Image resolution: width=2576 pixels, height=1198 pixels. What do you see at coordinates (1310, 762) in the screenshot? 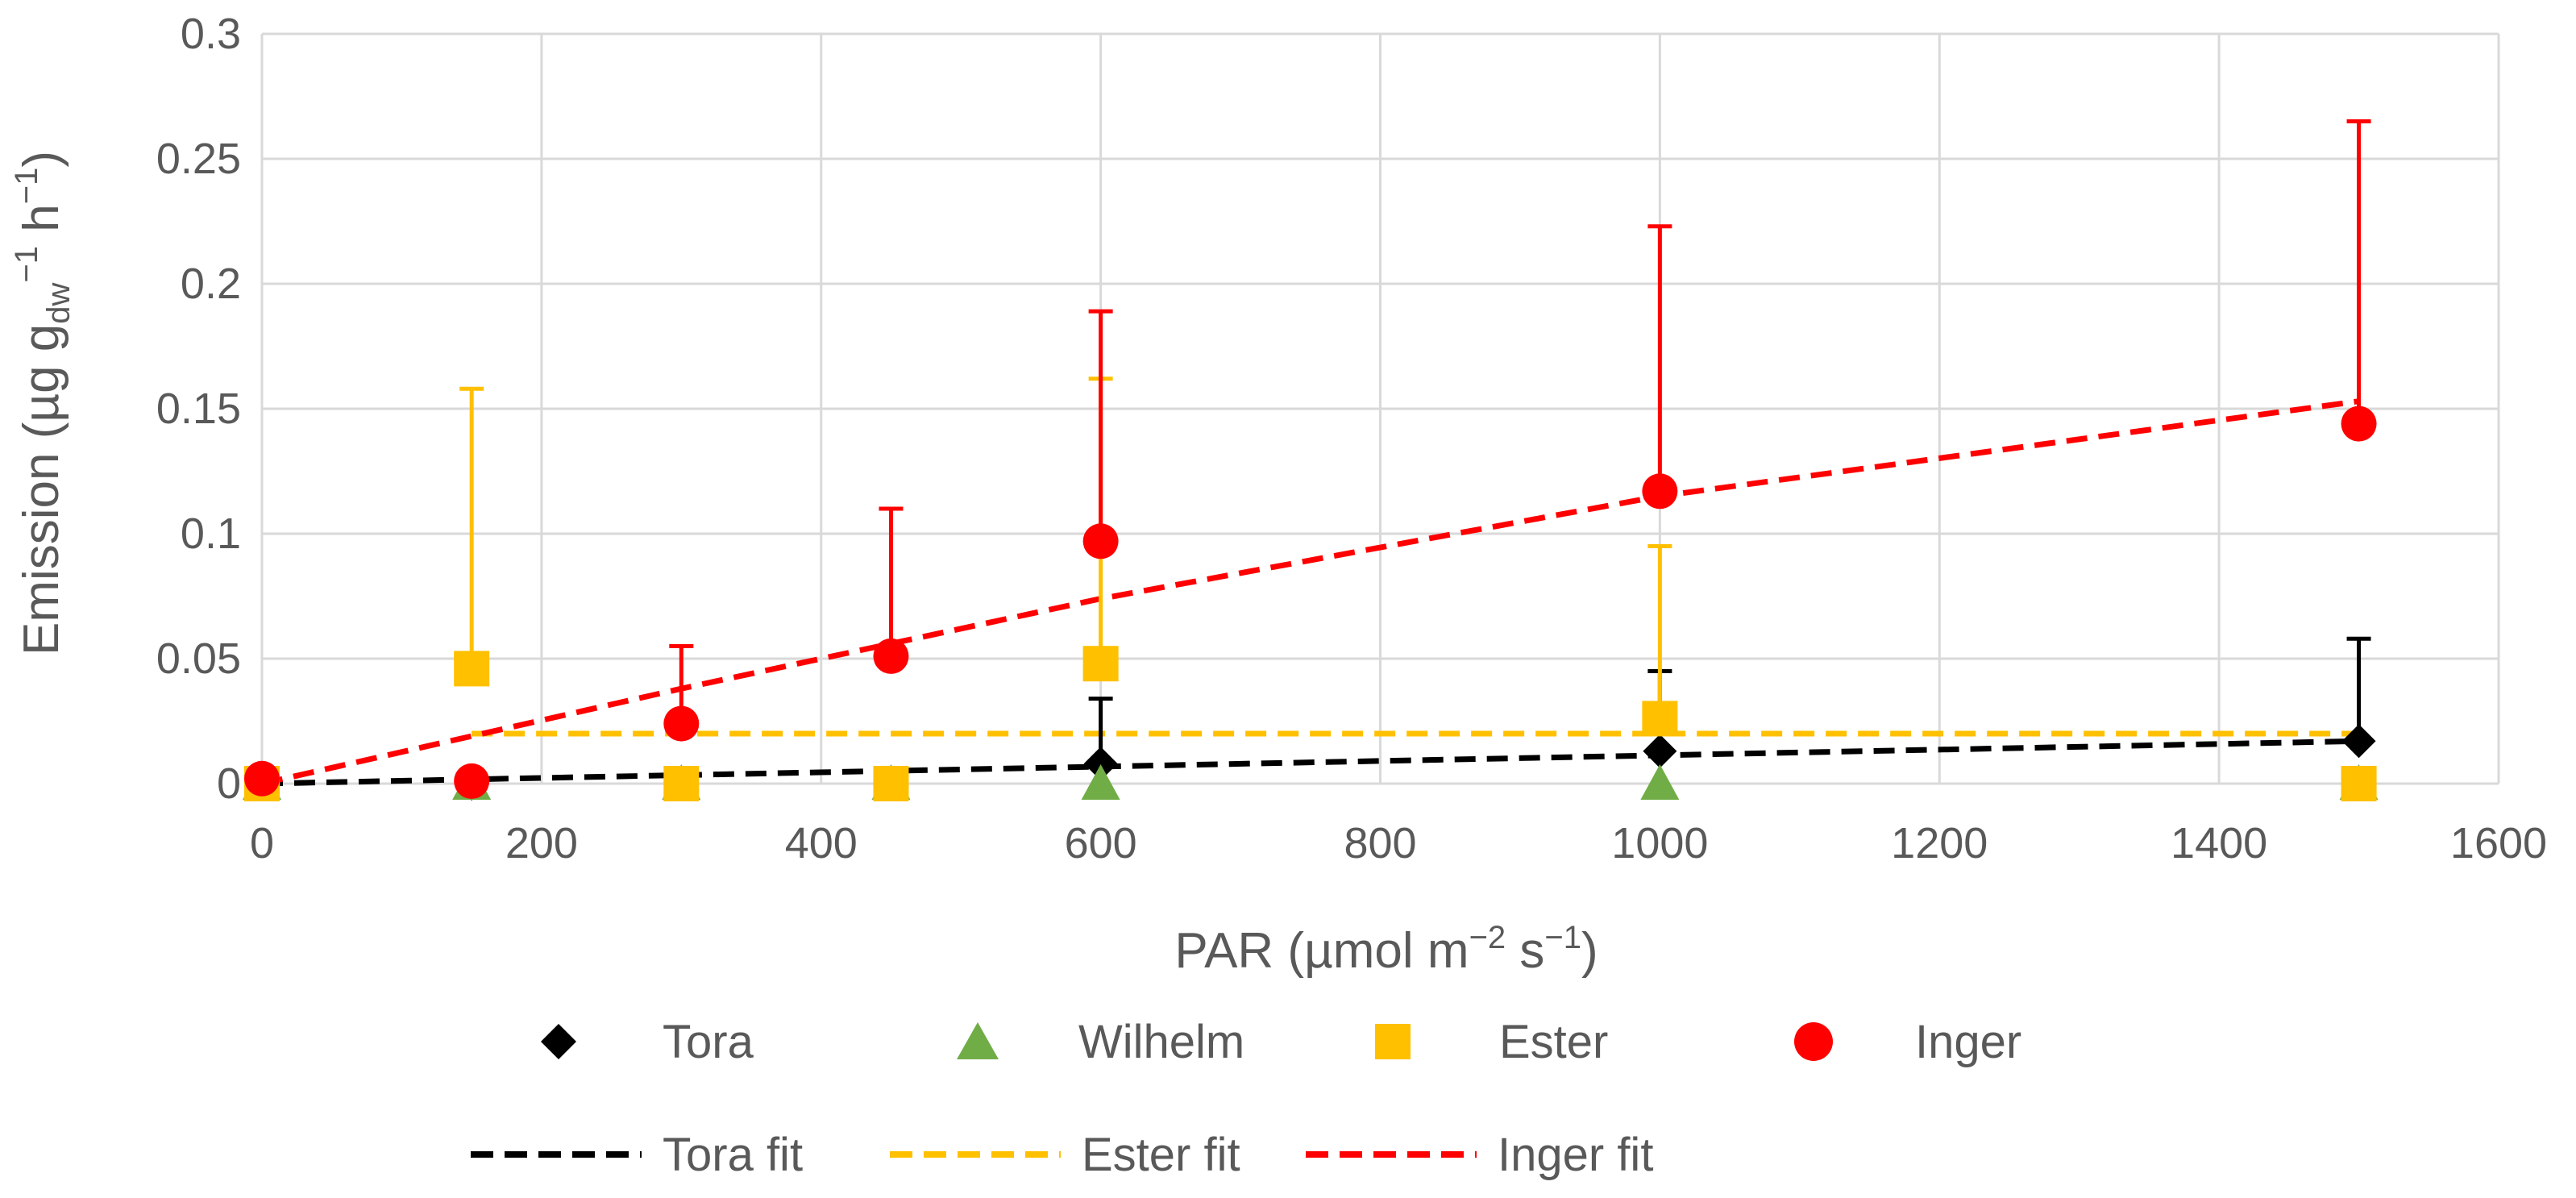
I see `tora-fit-line` at bounding box center [1310, 762].